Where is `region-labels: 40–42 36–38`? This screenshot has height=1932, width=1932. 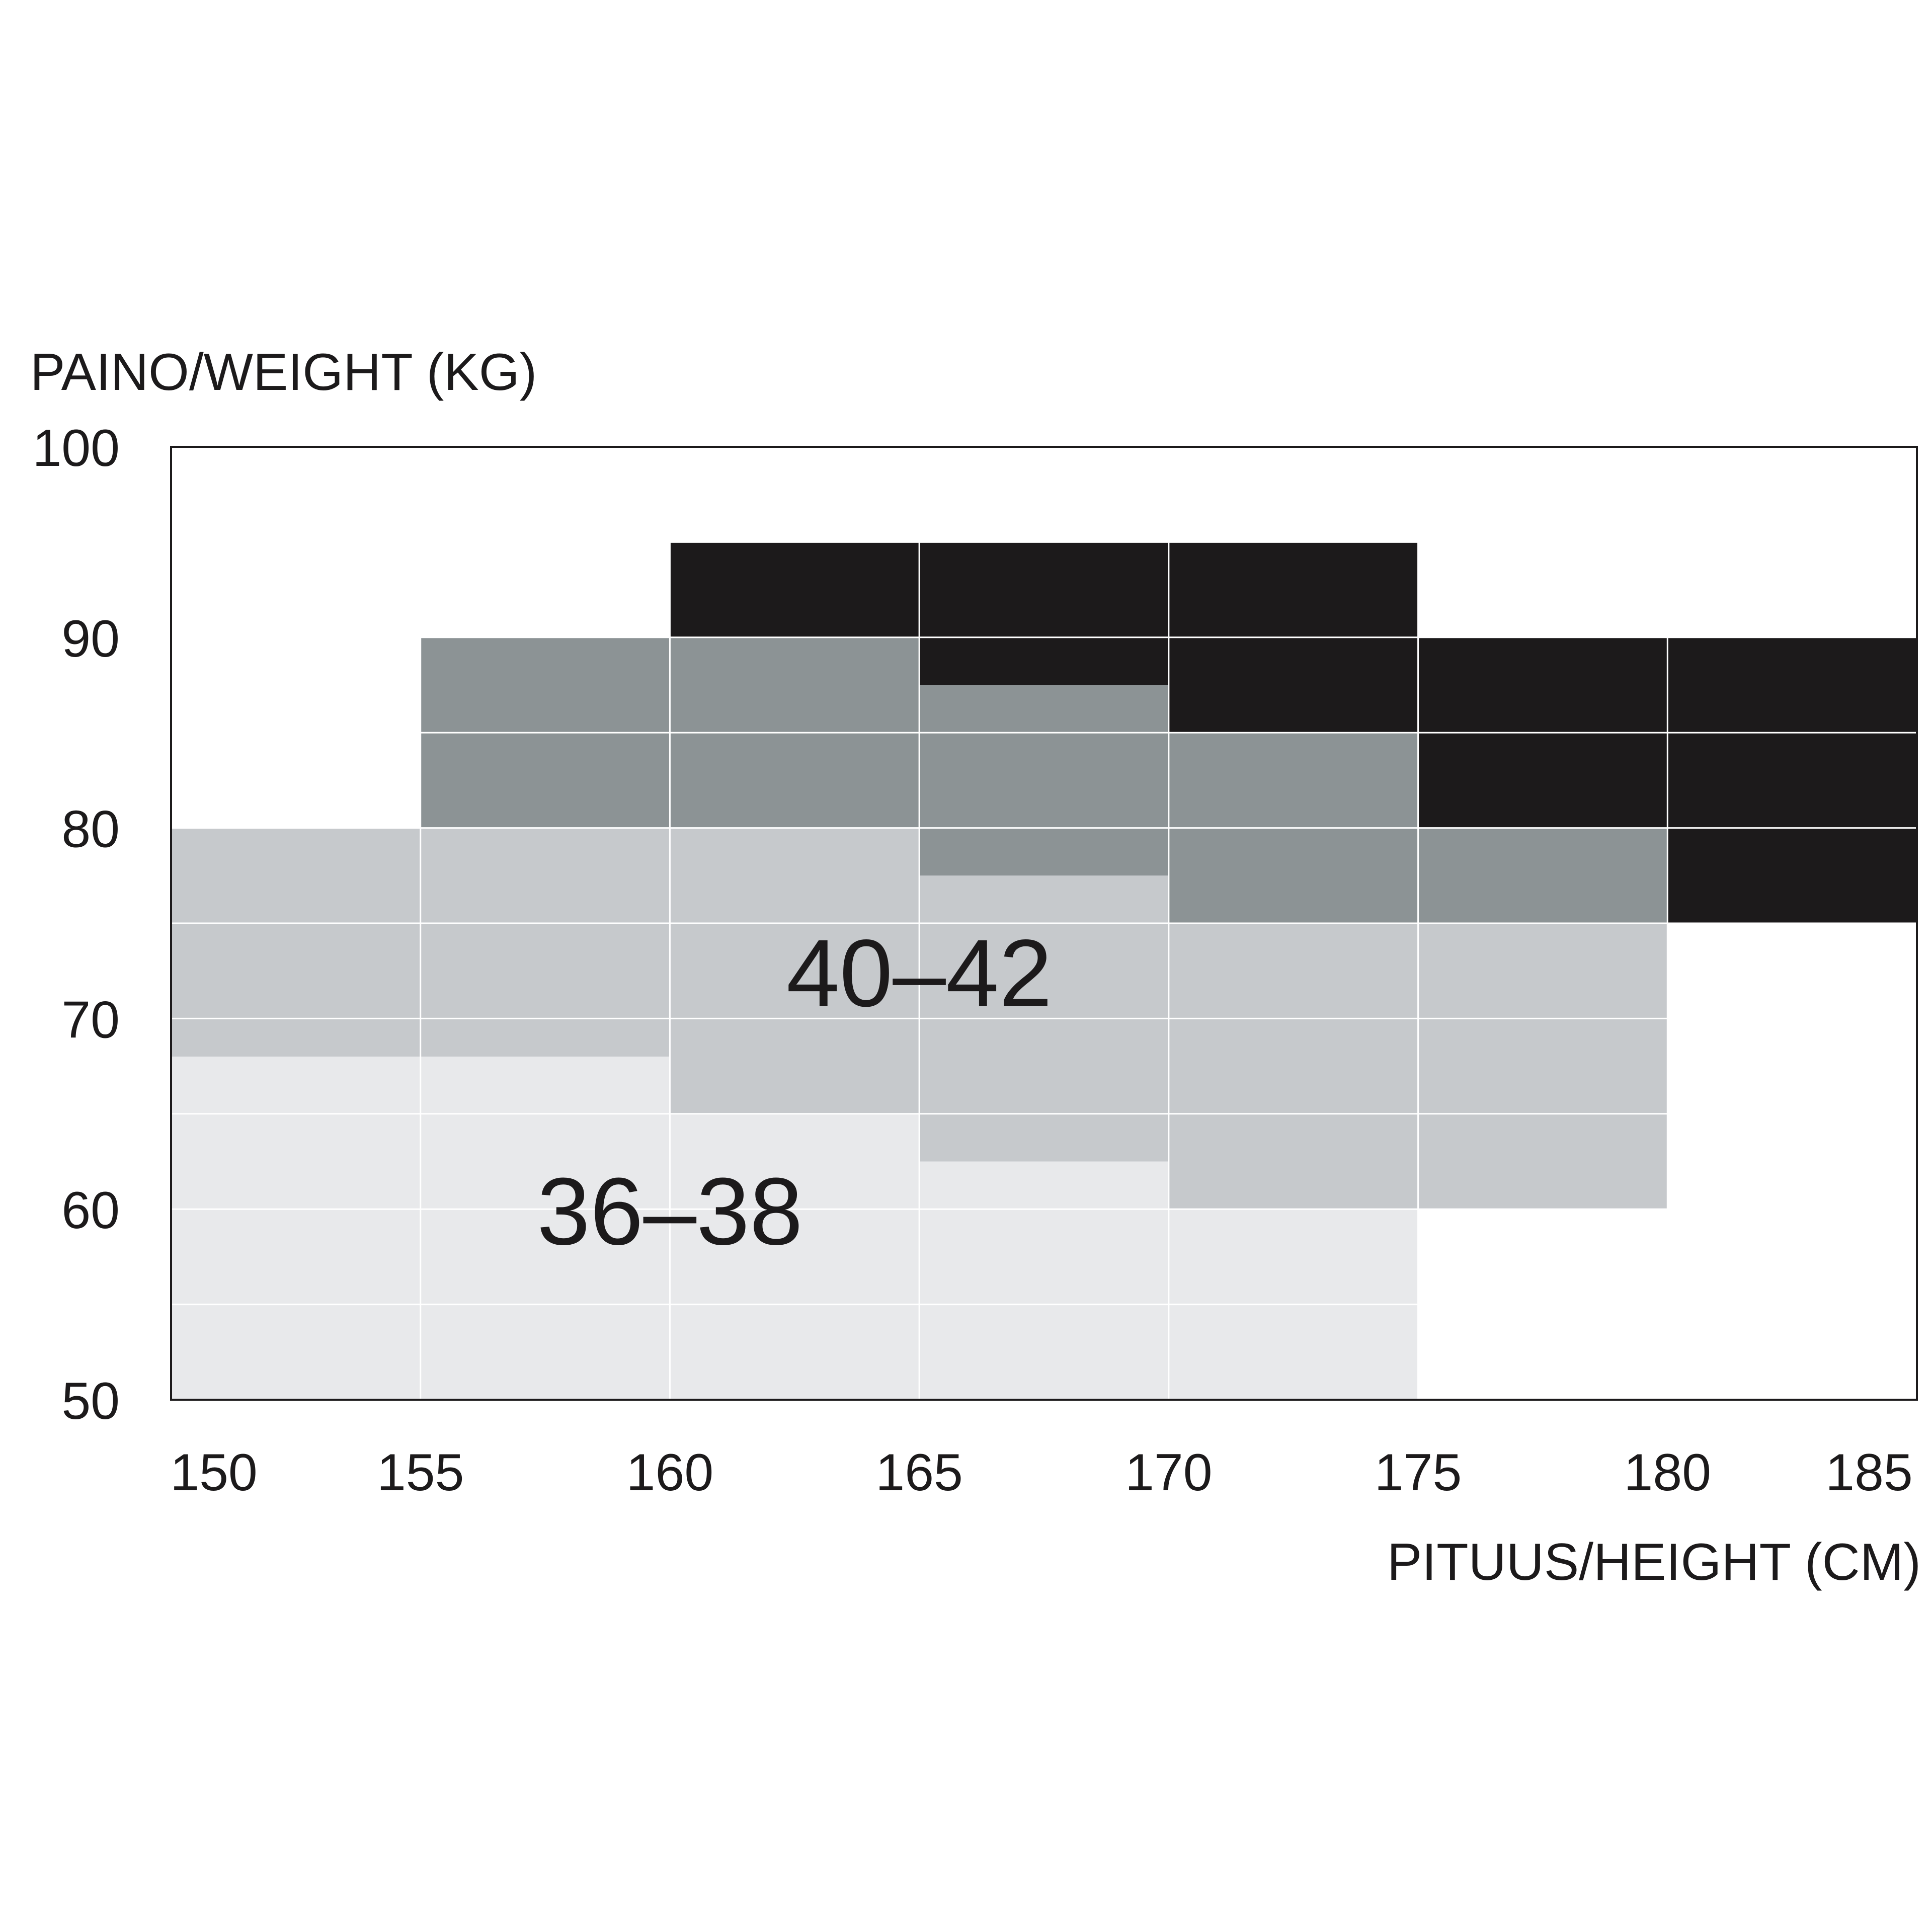 region-labels: 40–42 36–38 is located at coordinates (795, 1093).